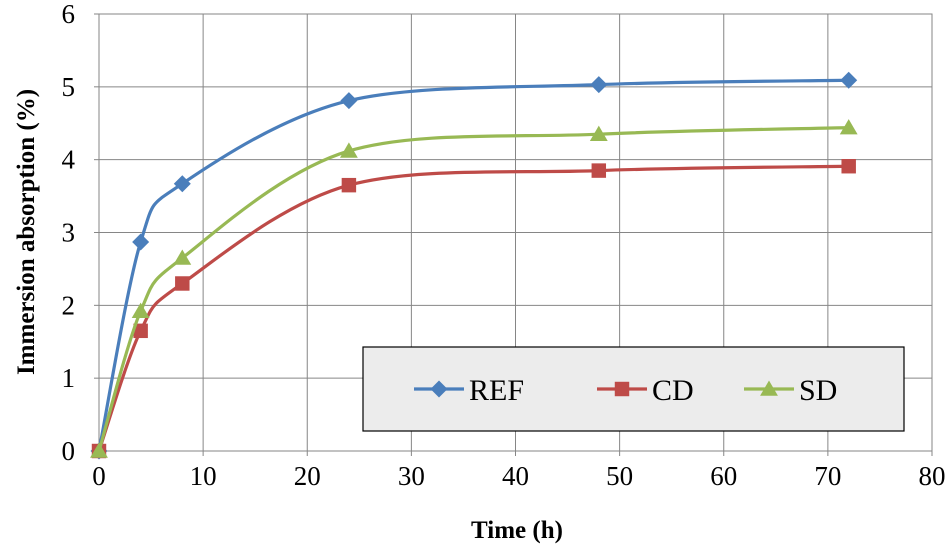 The height and width of the screenshot is (550, 951). Describe the element at coordinates (673, 390) in the screenshot. I see `legend-label: CD` at that location.